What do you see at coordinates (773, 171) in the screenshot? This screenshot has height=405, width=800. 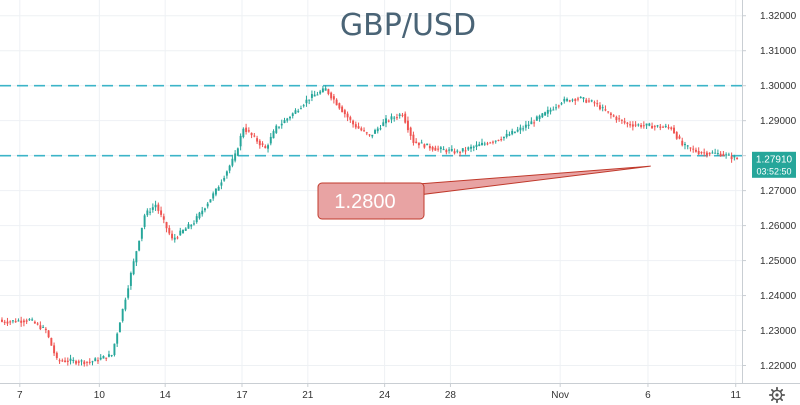 I see `bar-countdown: 03:52:50` at bounding box center [773, 171].